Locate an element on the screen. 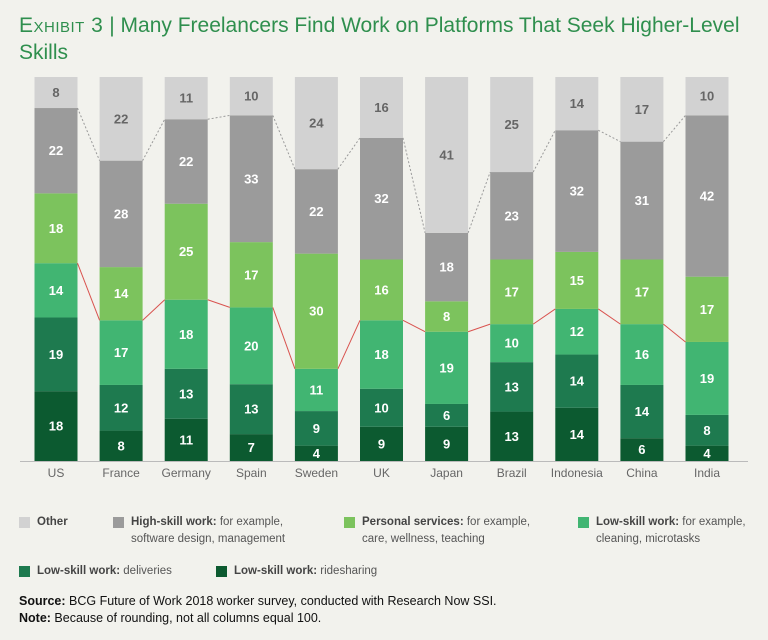 The height and width of the screenshot is (640, 768). data-label: 4 is located at coordinates (707, 453).